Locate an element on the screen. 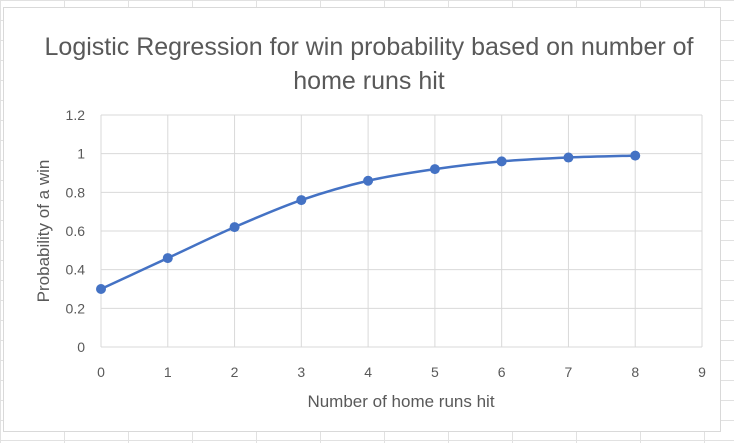  x-tick-label: 3 is located at coordinates (301, 372).